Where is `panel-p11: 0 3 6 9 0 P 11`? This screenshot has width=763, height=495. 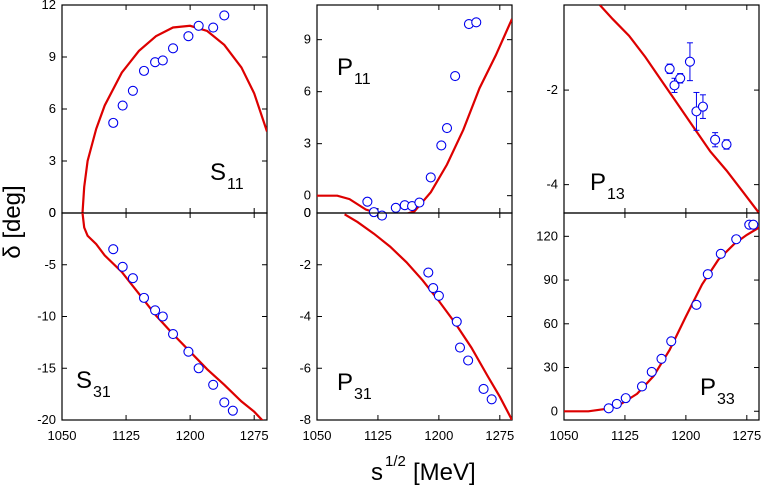 panel-p11: 0 3 6 9 0 P 11 is located at coordinates (408, 112).